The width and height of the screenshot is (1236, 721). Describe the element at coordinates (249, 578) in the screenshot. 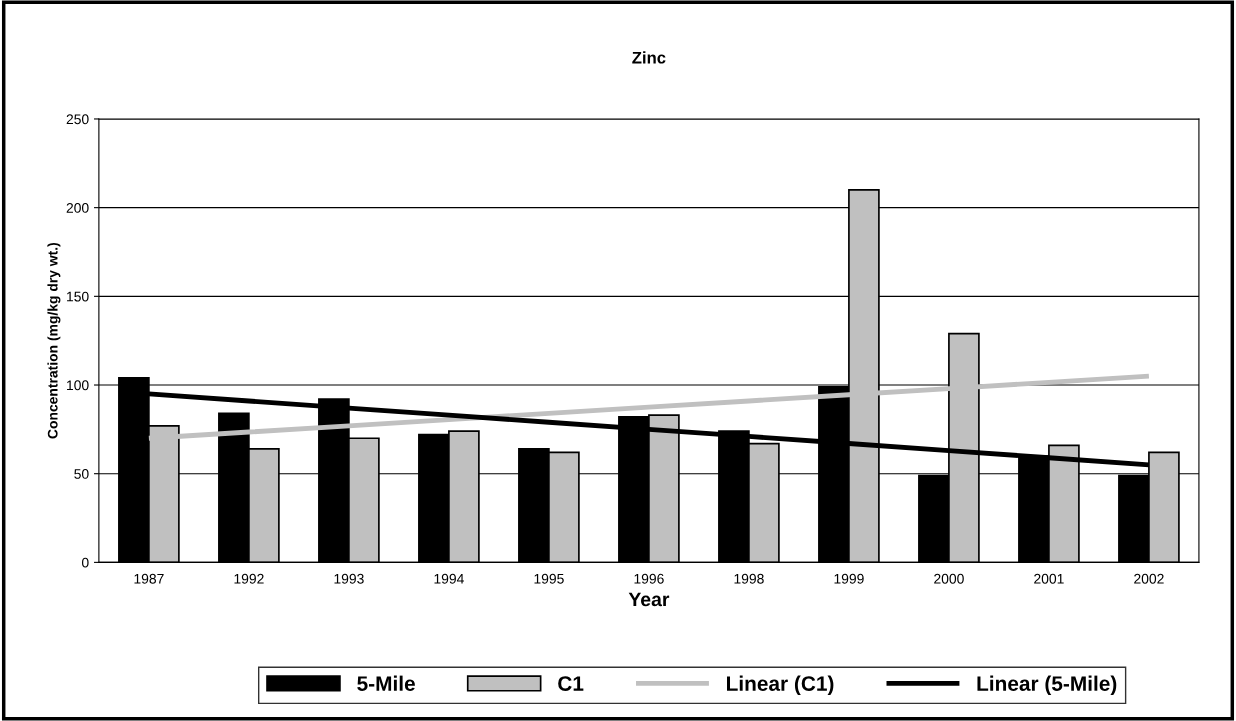

I see `x-tick-label: 1992` at that location.